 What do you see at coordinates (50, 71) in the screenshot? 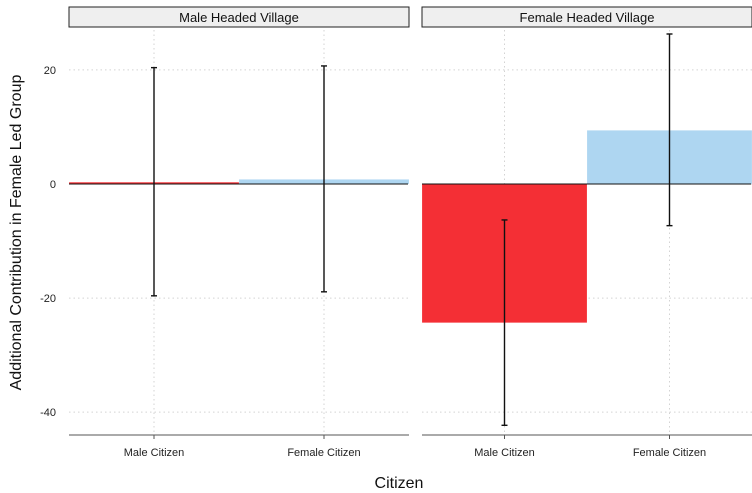
I see `y-tick-label: 20` at bounding box center [50, 71].